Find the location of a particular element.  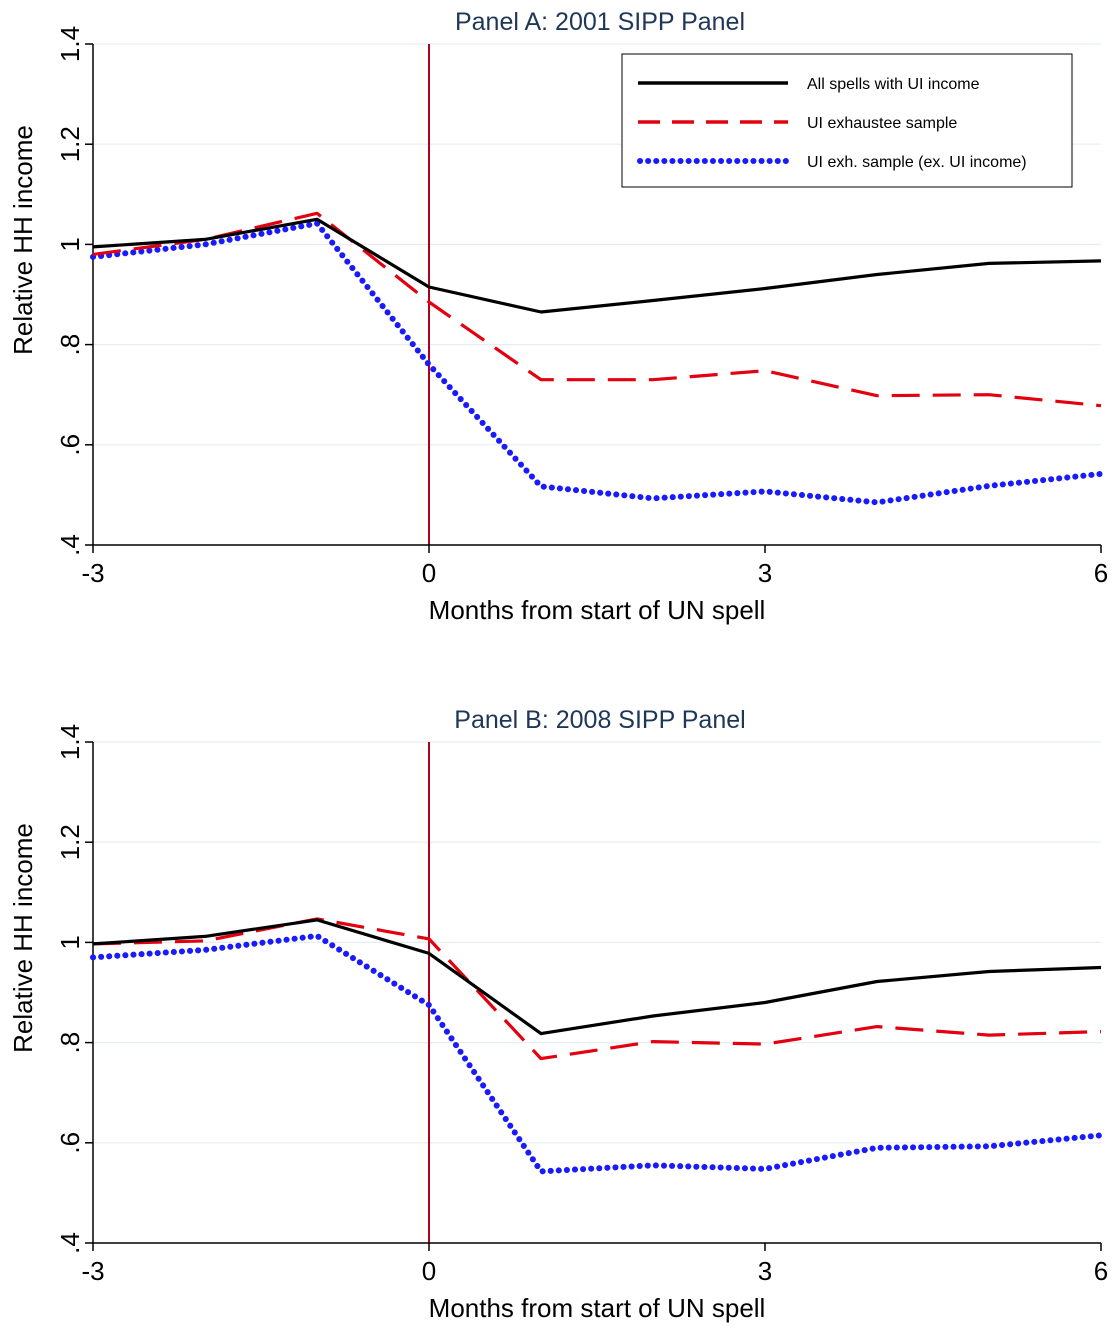

legend-label: All spells with UI income is located at coordinates (893, 84).